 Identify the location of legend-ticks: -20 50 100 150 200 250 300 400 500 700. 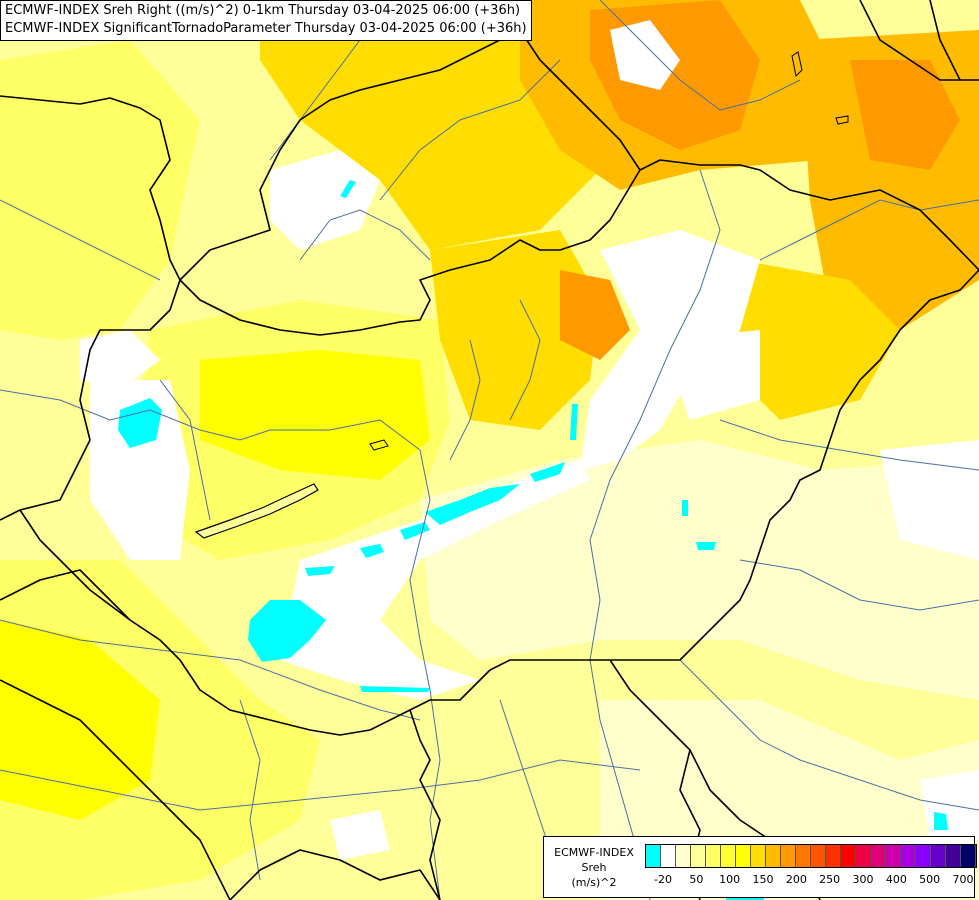
(810, 881).